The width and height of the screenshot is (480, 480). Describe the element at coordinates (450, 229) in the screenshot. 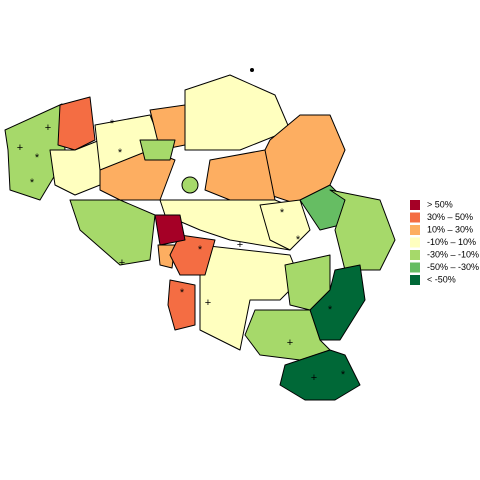

I see `legend-label: 10% – 30%` at that location.